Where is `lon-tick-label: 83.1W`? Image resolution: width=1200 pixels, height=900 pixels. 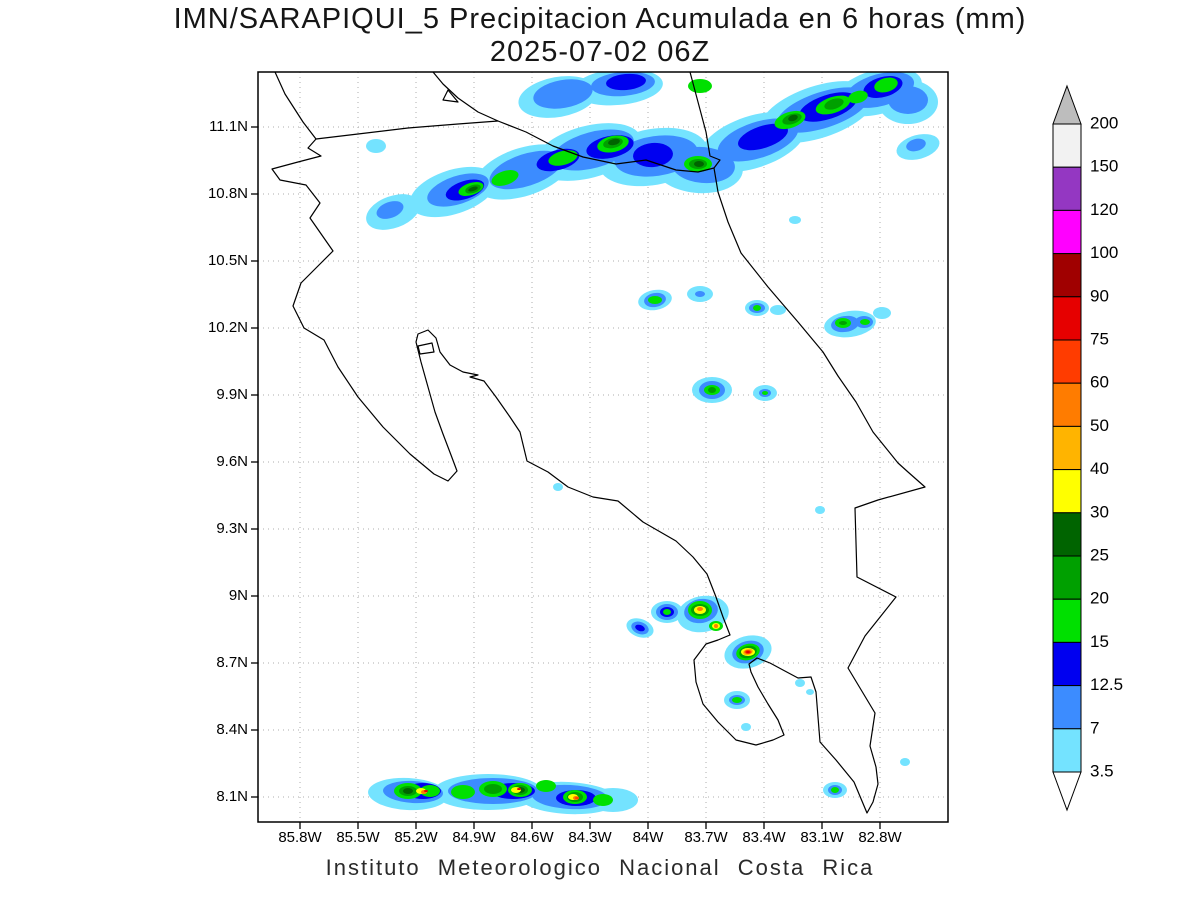 lon-tick-label: 83.1W is located at coordinates (822, 837).